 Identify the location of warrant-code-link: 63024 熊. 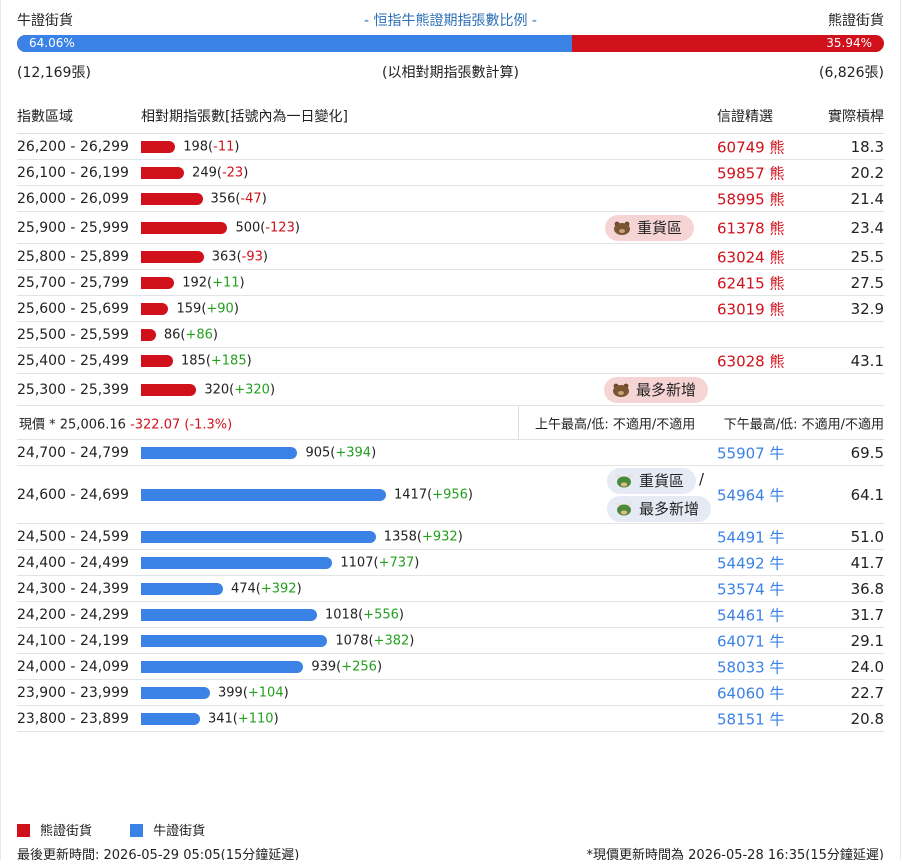
(751, 257).